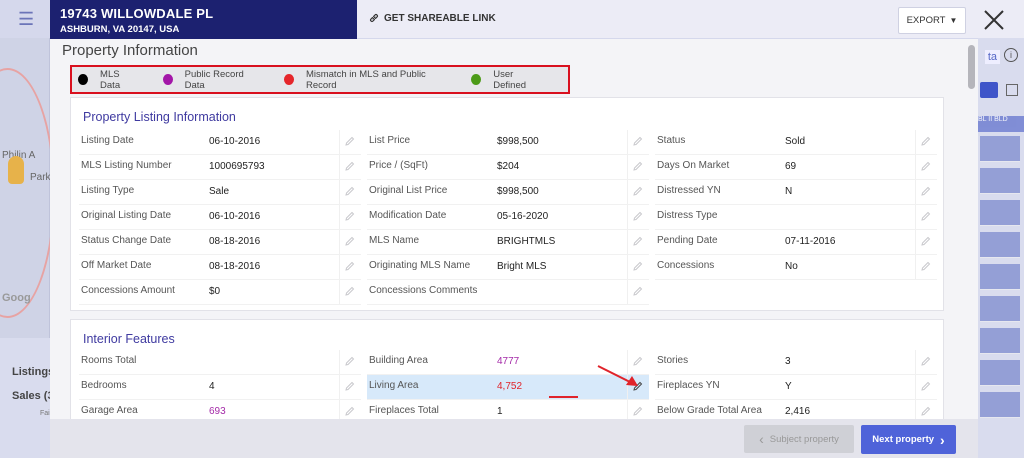 The height and width of the screenshot is (458, 1024). What do you see at coordinates (126, 240) in the screenshot?
I see `field-label: Status Change Date` at bounding box center [126, 240].